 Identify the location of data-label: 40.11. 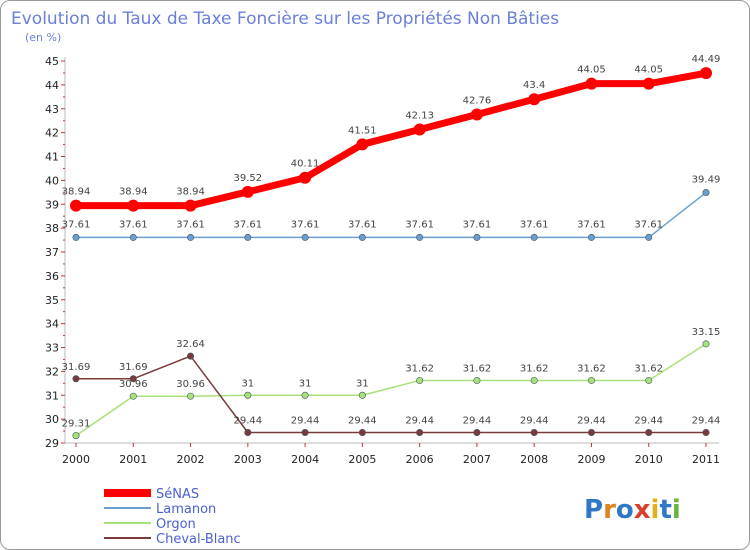
(305, 164).